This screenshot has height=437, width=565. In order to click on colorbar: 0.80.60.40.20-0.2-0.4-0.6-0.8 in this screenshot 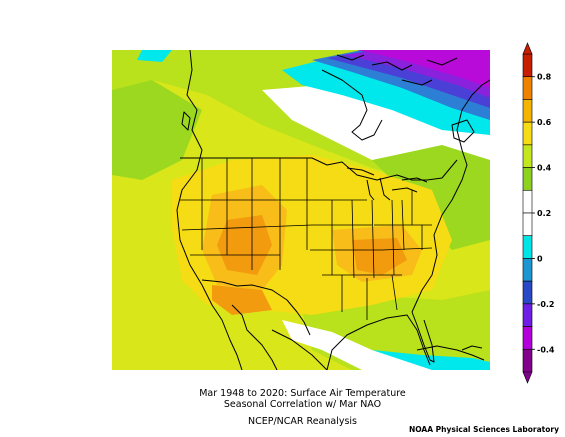, I will do `click(538, 213)`.